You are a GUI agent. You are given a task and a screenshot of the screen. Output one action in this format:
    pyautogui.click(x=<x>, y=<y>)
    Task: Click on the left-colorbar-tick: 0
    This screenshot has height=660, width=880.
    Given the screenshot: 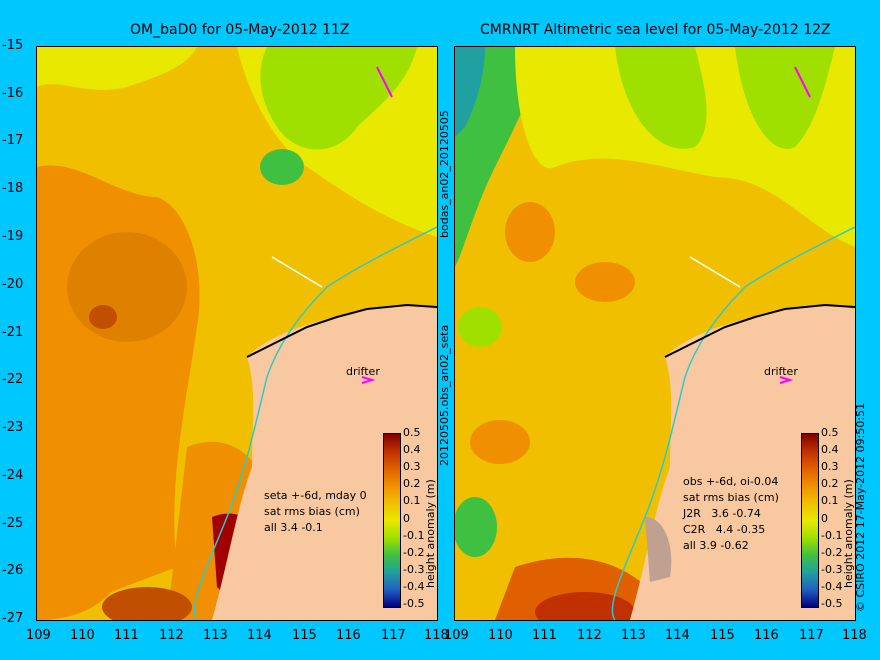 What is the action you would take?
    pyautogui.click(x=406, y=518)
    